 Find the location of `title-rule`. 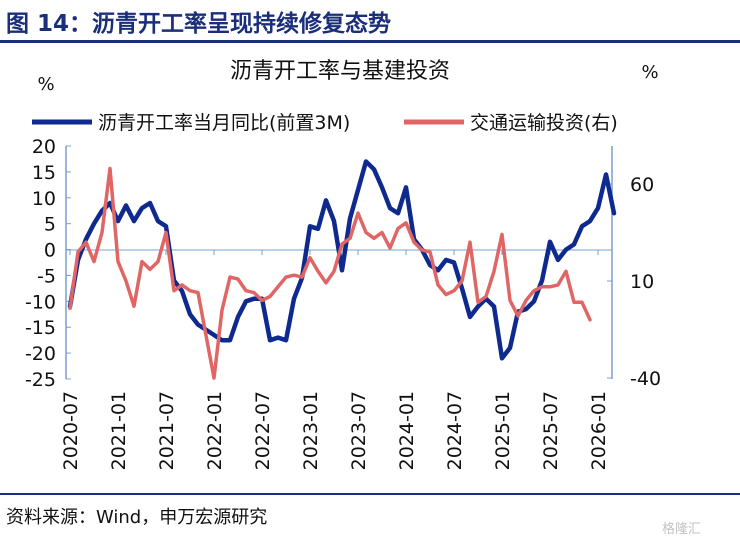

title-rule is located at coordinates (370, 41).